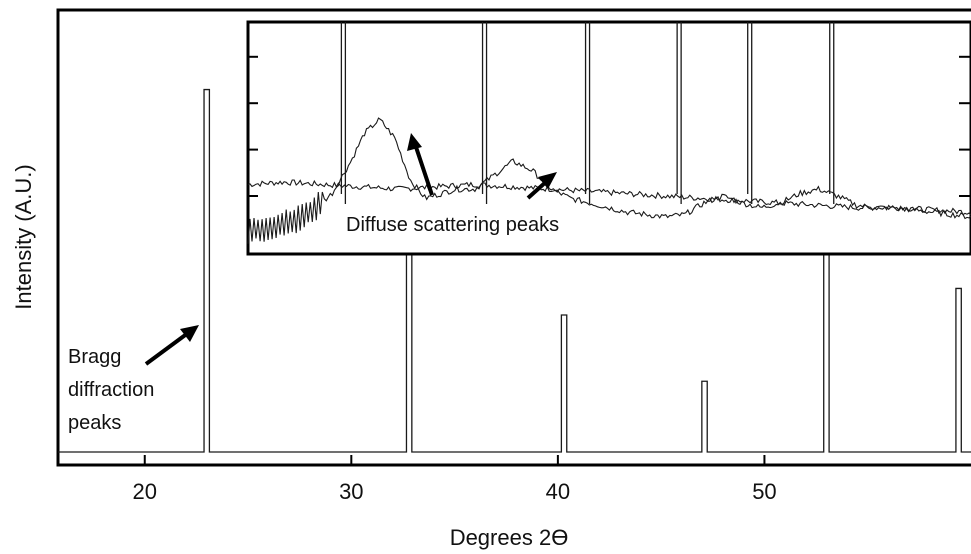  I want to click on diffuse-annotation: Diffuse scattering peaks, so click(452, 225).